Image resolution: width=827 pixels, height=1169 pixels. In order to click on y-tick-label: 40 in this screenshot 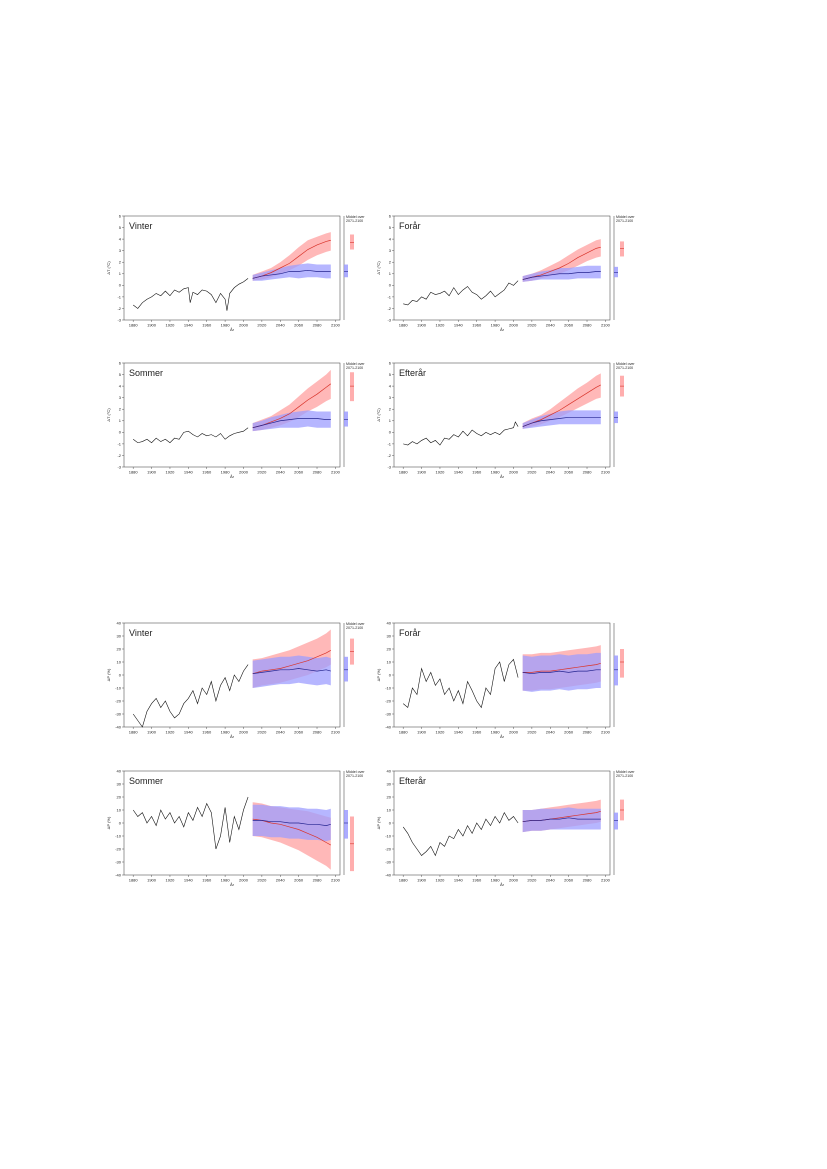, I will do `click(389, 770)`.